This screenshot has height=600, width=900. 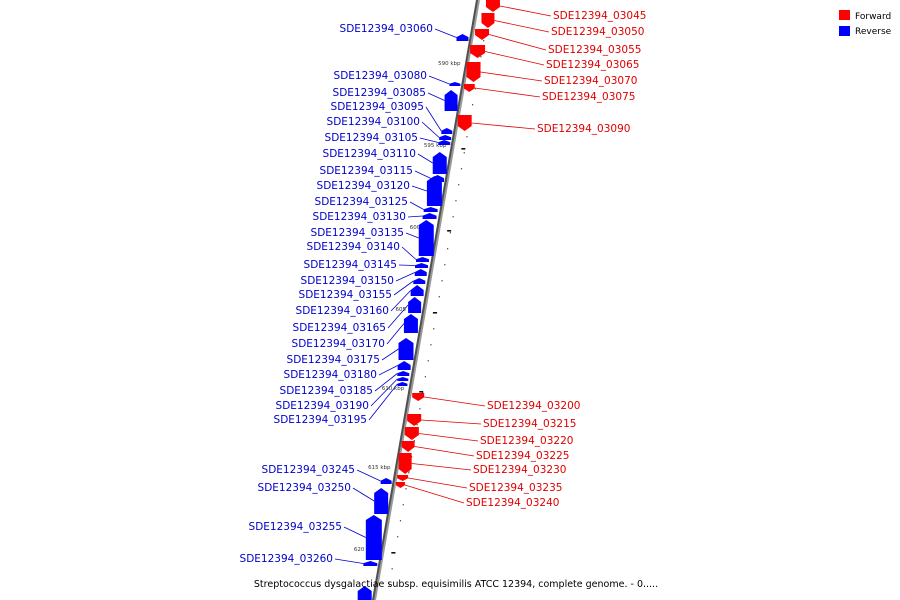 I want to click on gene-label: SDE12394_03260, so click(x=286, y=559).